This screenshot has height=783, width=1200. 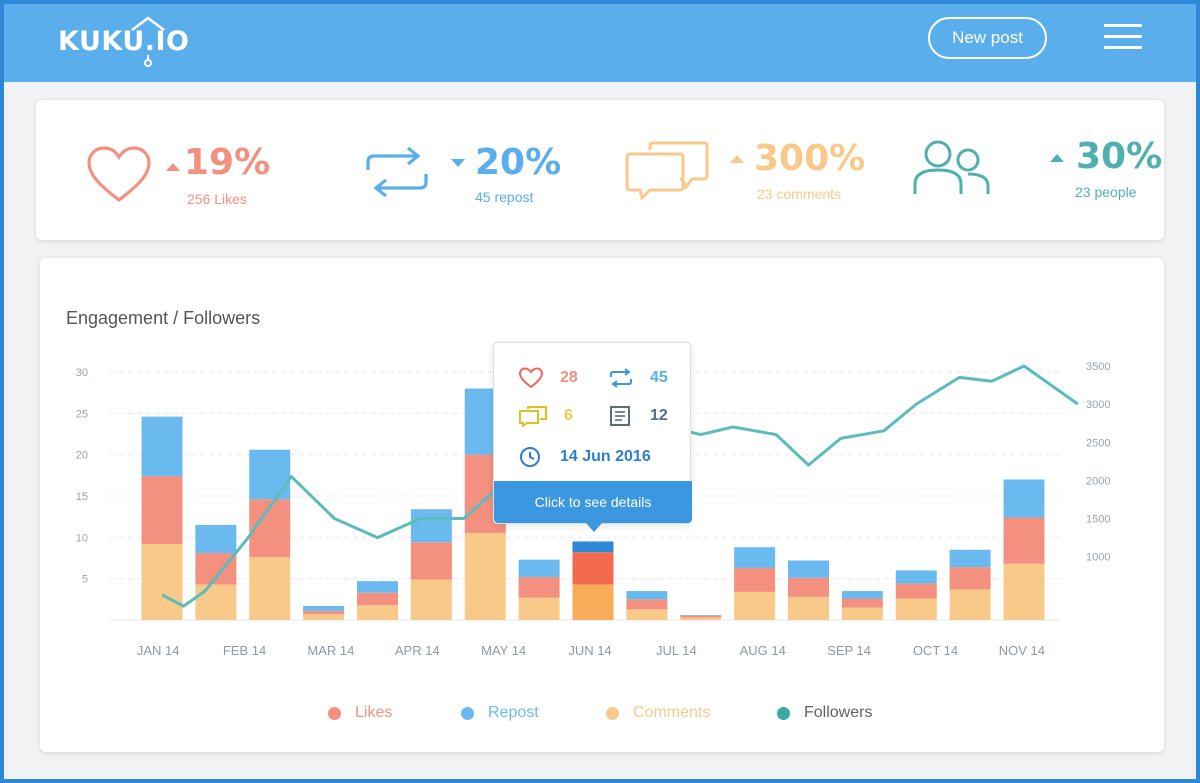 I want to click on legend-repost: Repost, so click(x=500, y=713).